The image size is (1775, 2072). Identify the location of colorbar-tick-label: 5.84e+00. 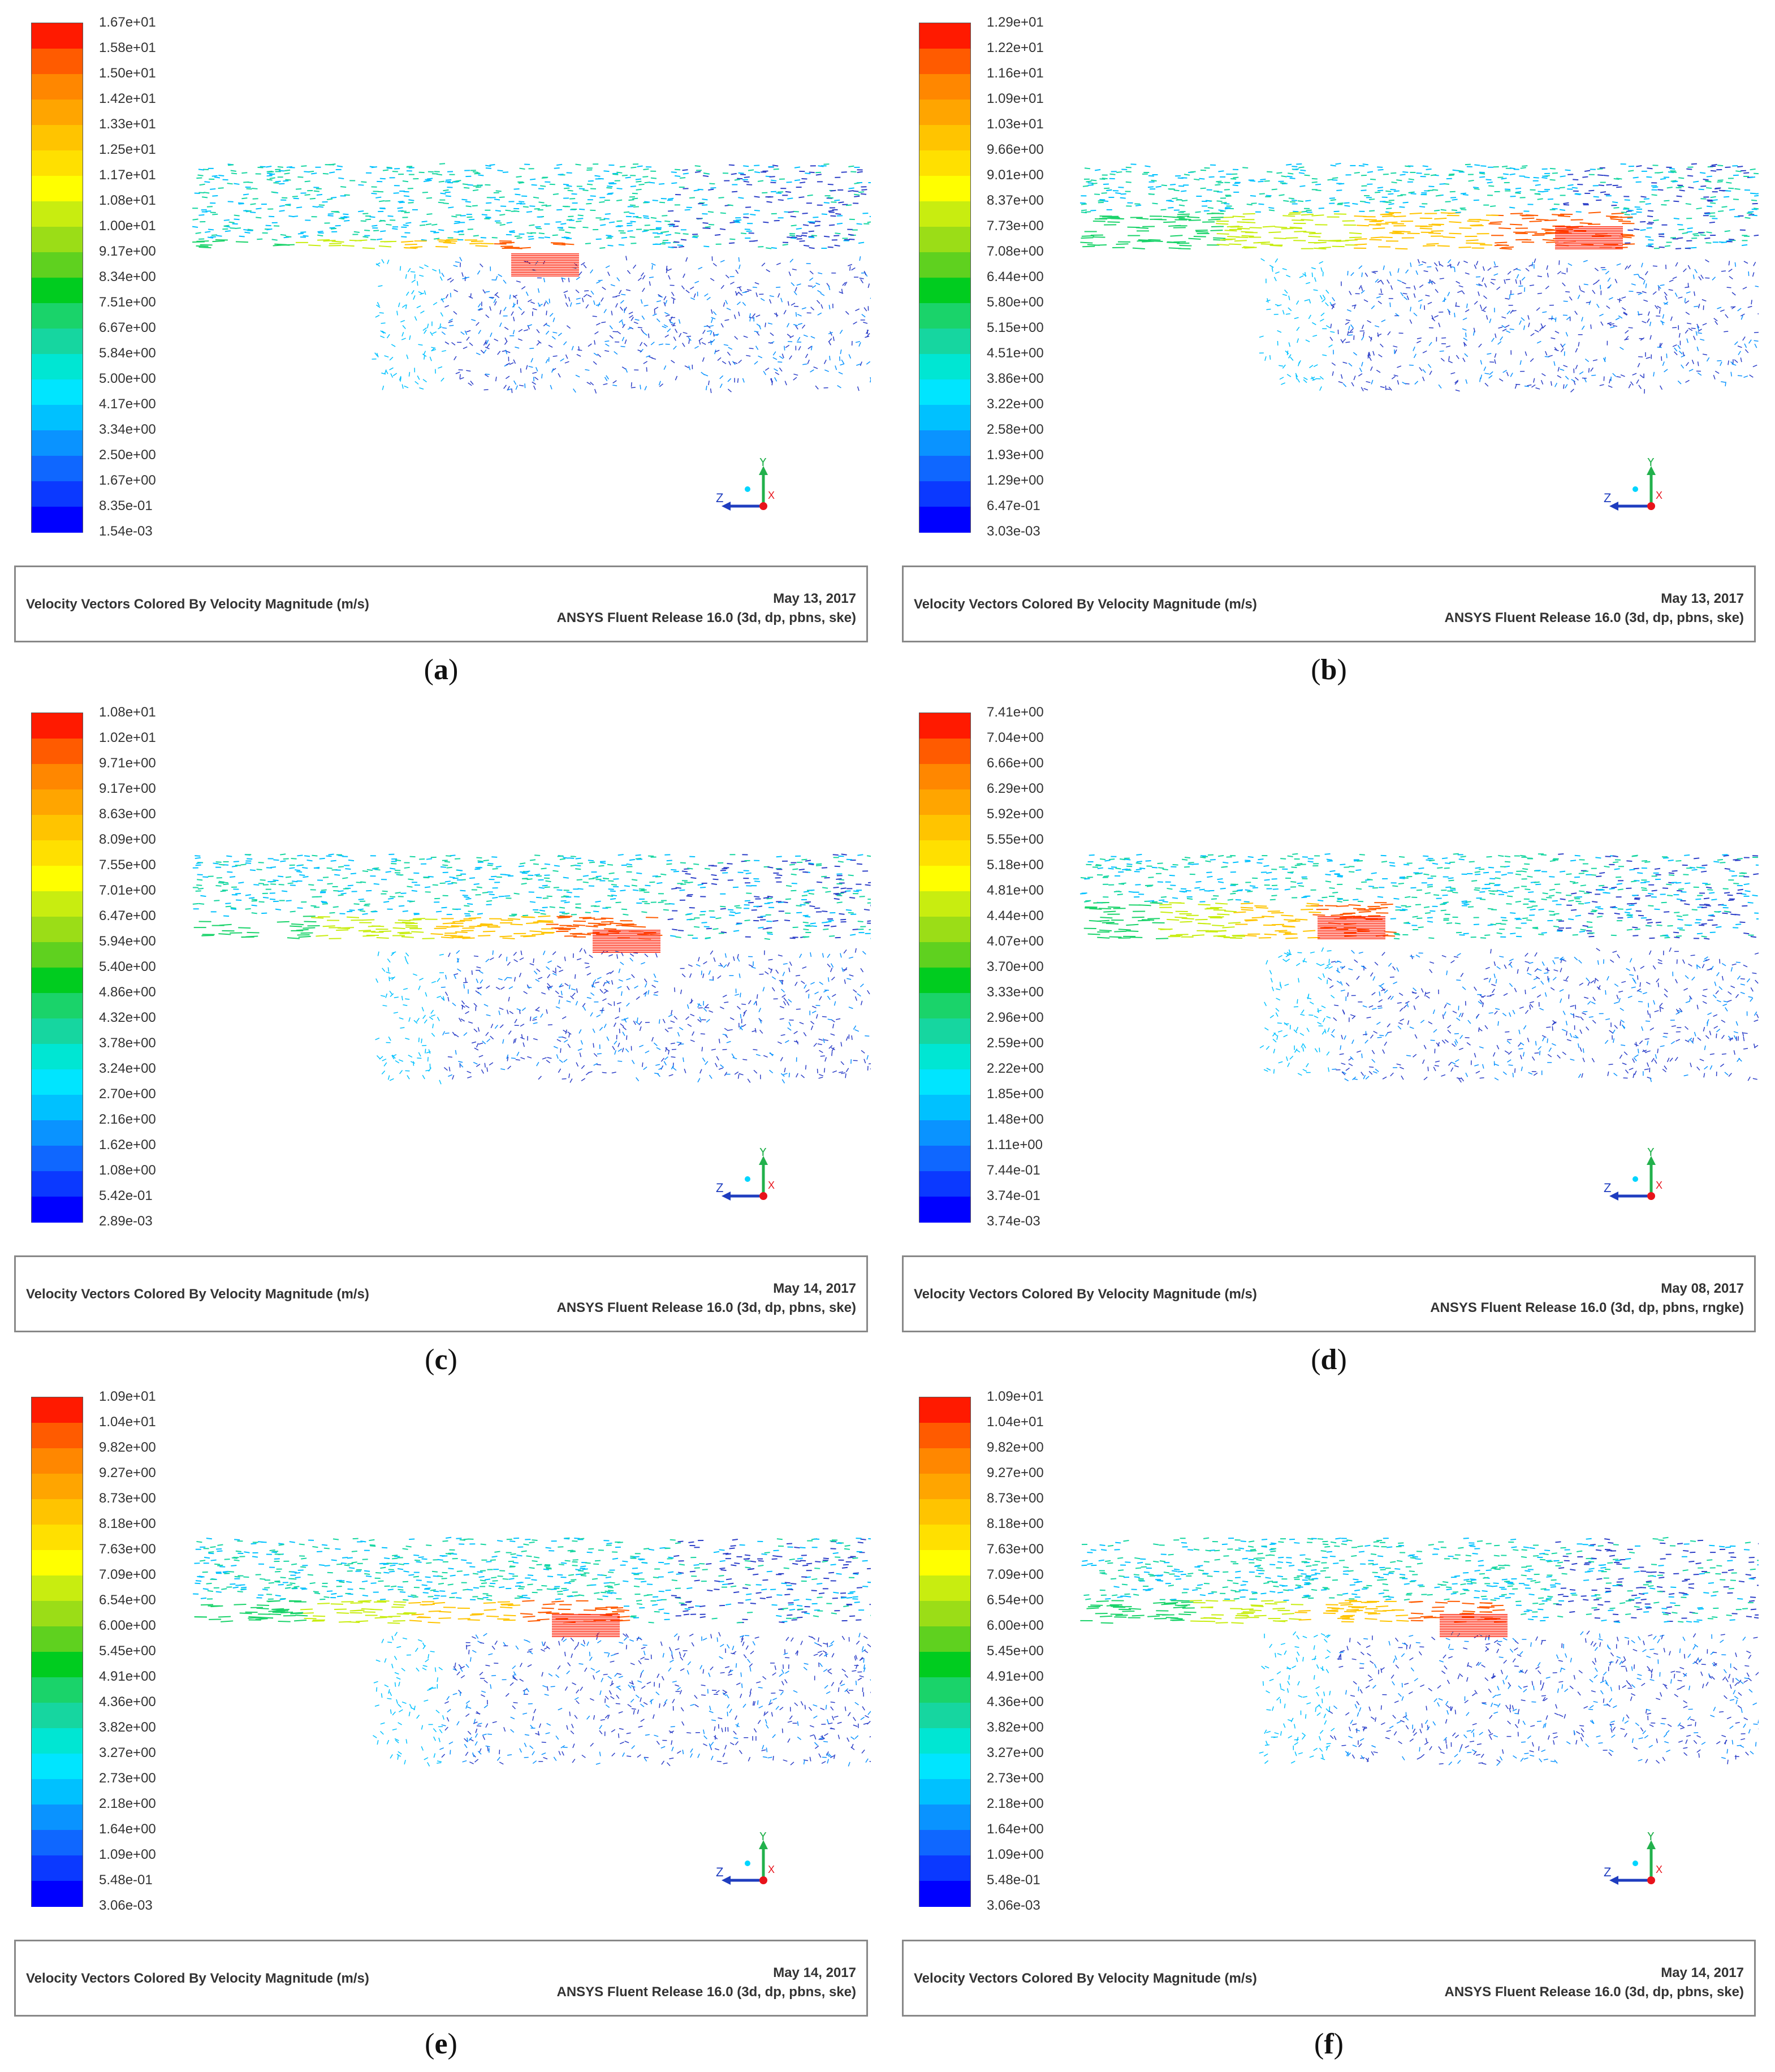
(127, 354).